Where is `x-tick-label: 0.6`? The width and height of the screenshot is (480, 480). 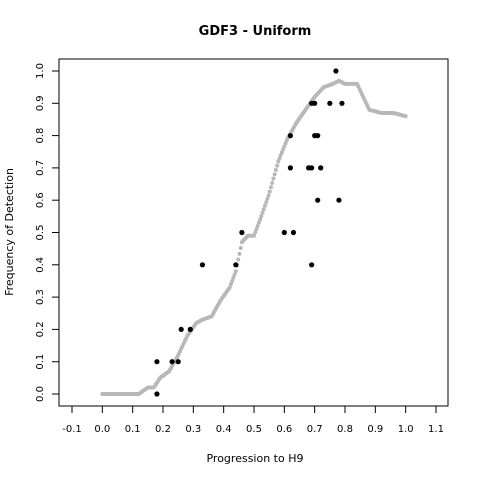
x-tick-label: 0.6 is located at coordinates (284, 429).